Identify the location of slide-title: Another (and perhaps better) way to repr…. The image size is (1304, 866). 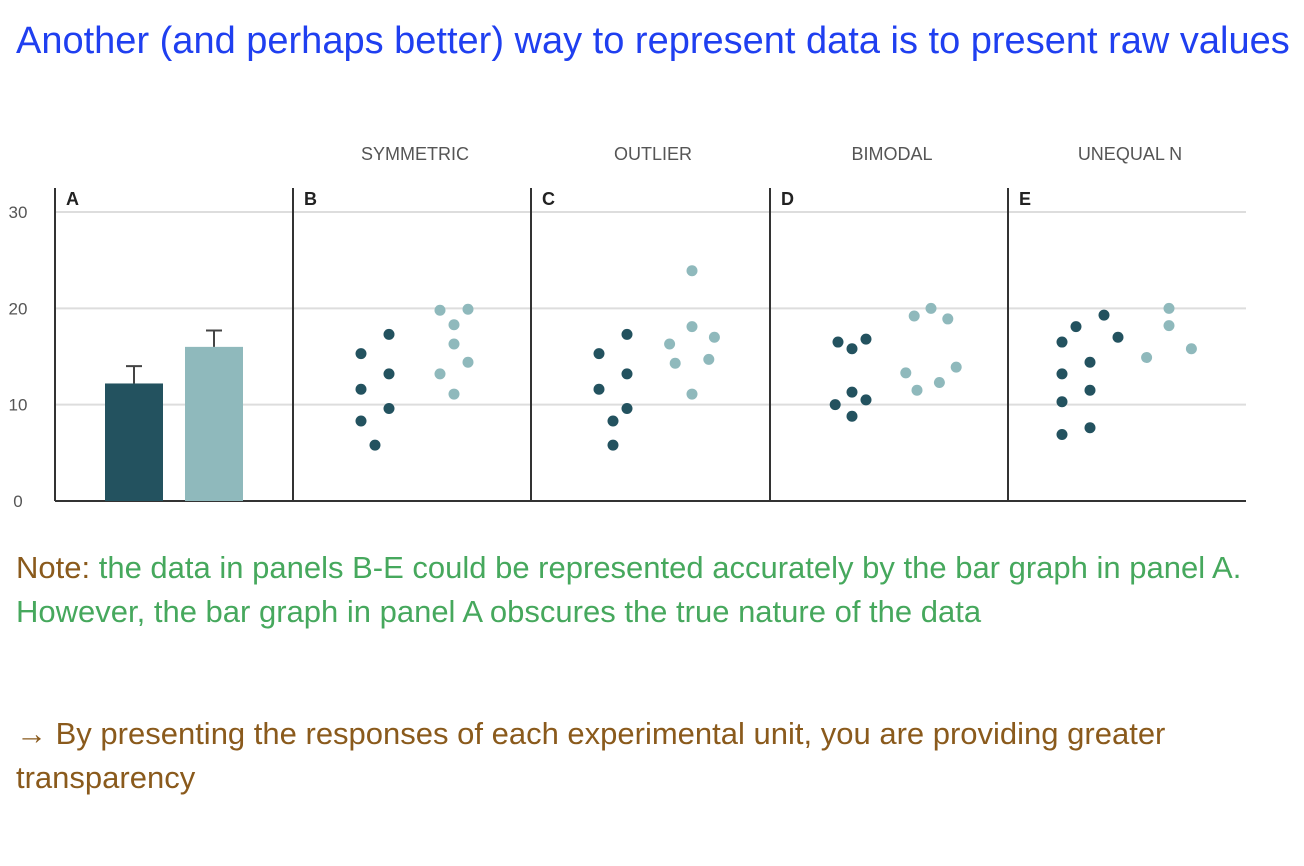
(653, 41).